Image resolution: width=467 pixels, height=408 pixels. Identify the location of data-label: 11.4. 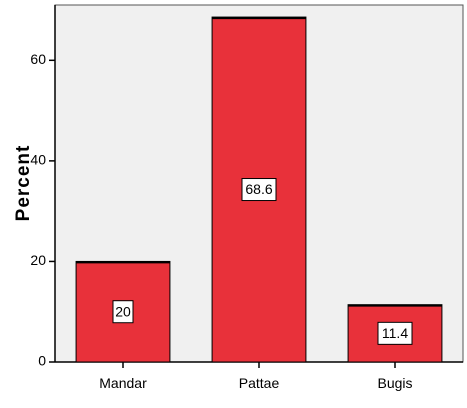
(395, 333).